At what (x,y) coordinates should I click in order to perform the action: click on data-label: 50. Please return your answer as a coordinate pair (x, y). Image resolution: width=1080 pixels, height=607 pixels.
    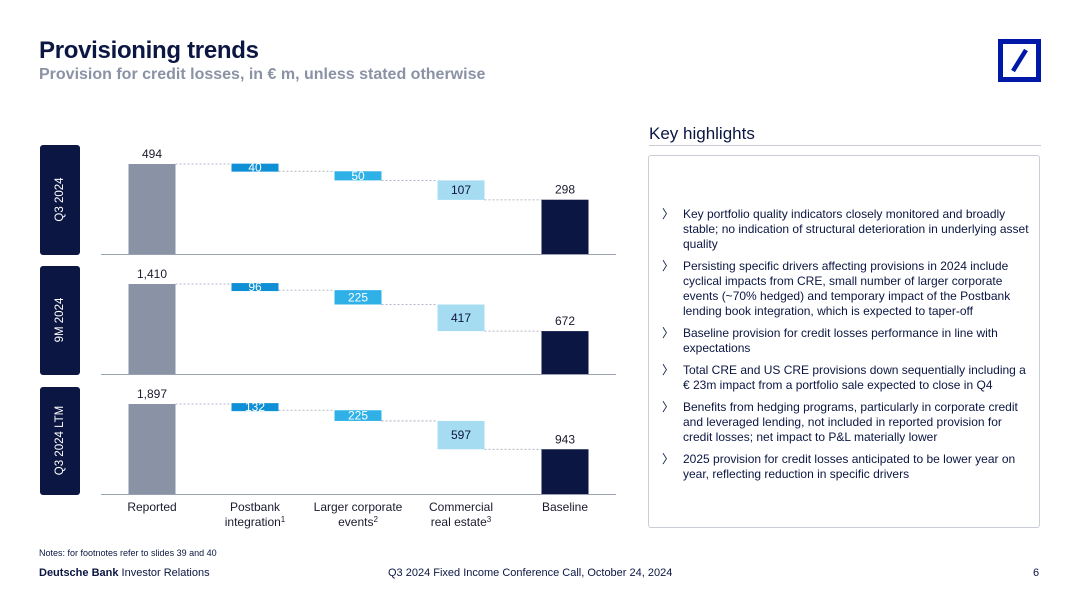
    Looking at the image, I should click on (358, 176).